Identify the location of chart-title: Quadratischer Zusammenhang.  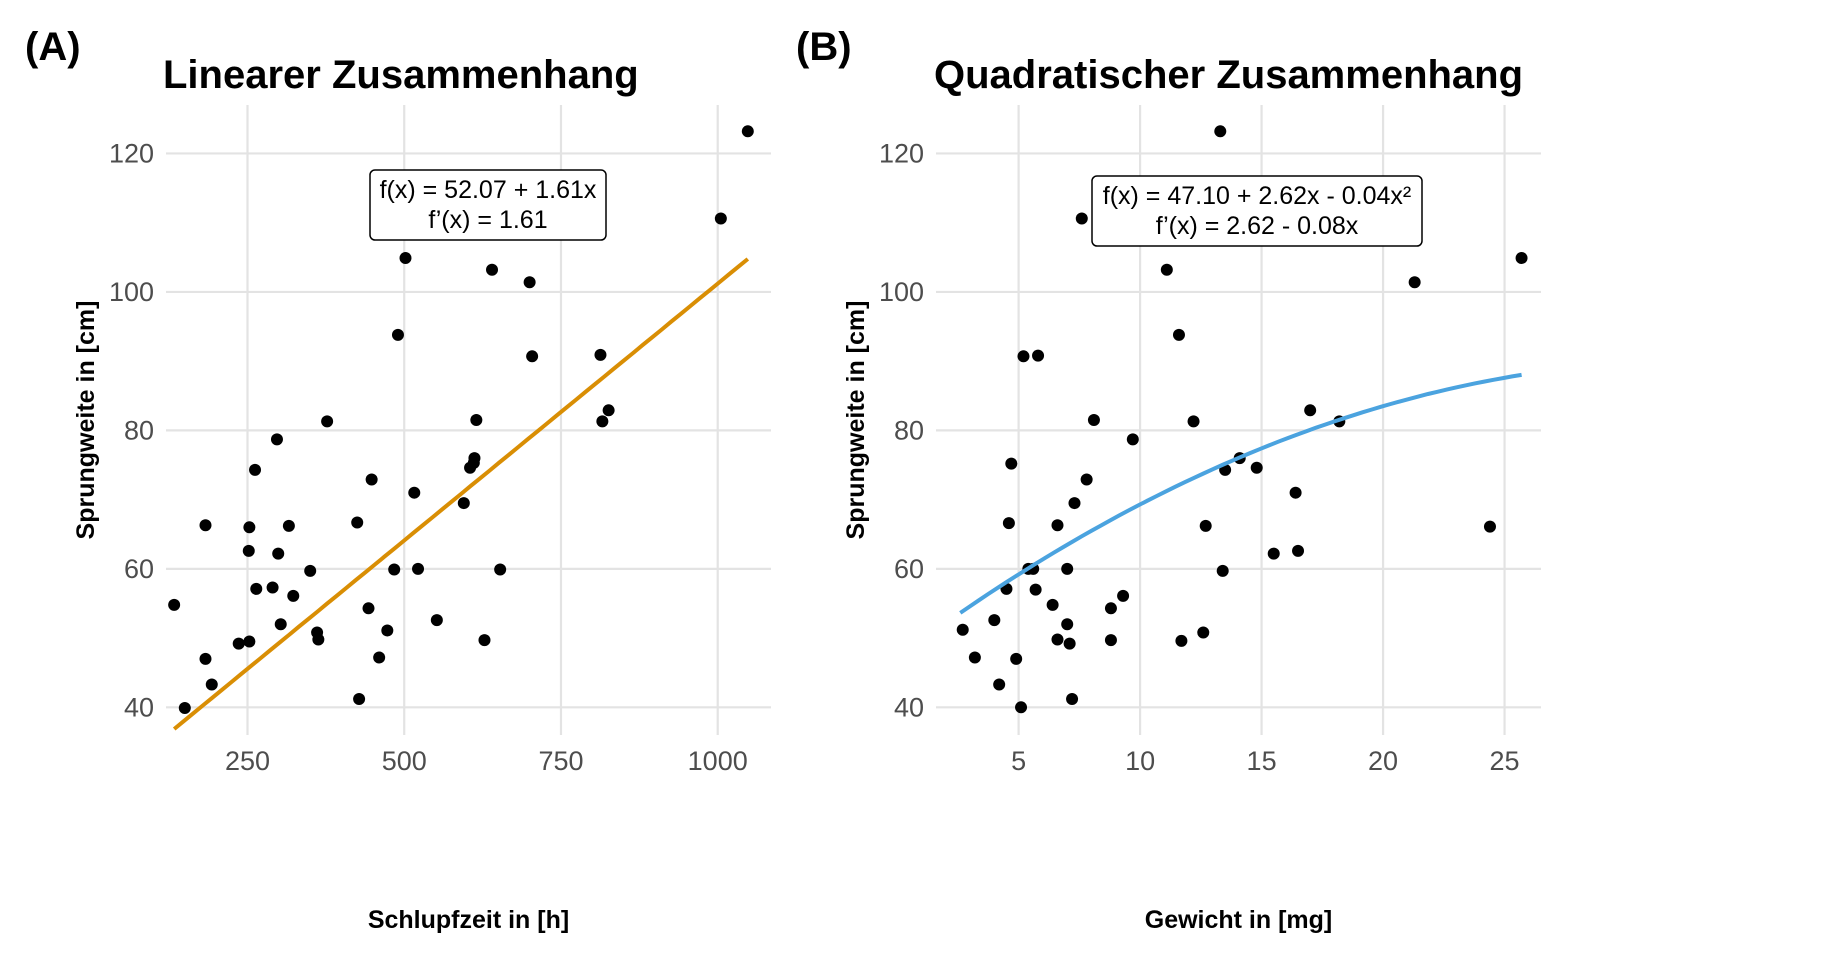
(1228, 75).